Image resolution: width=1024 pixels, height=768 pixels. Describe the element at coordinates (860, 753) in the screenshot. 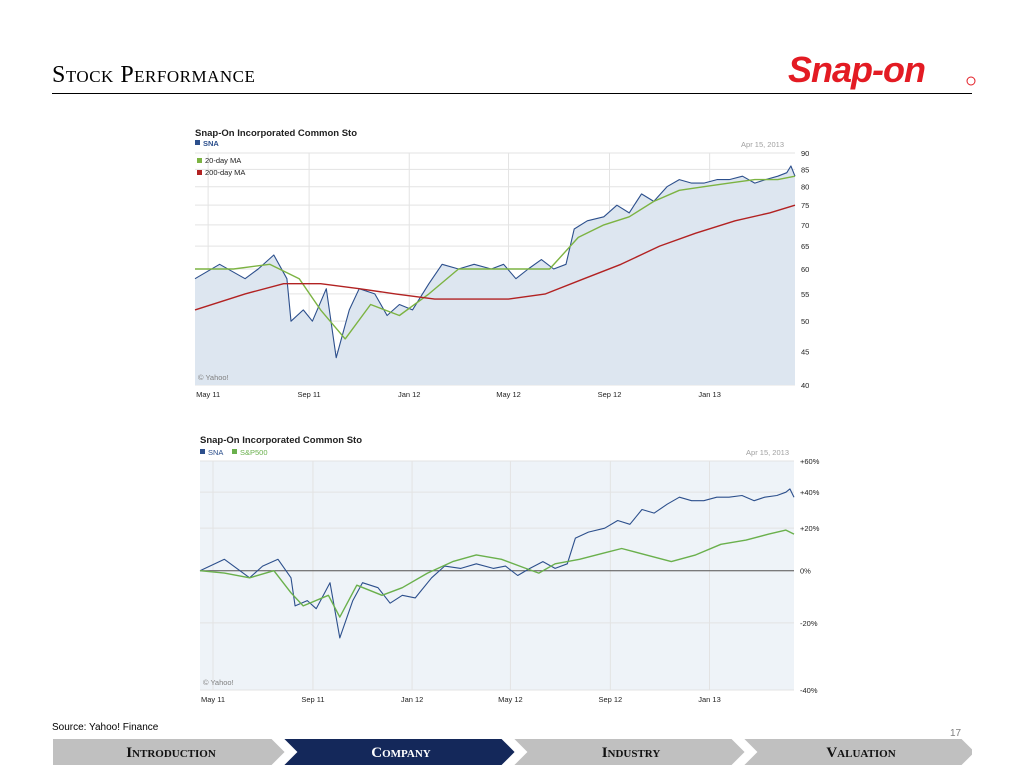

I see `nav-tab-label-valuation: Valuation` at that location.